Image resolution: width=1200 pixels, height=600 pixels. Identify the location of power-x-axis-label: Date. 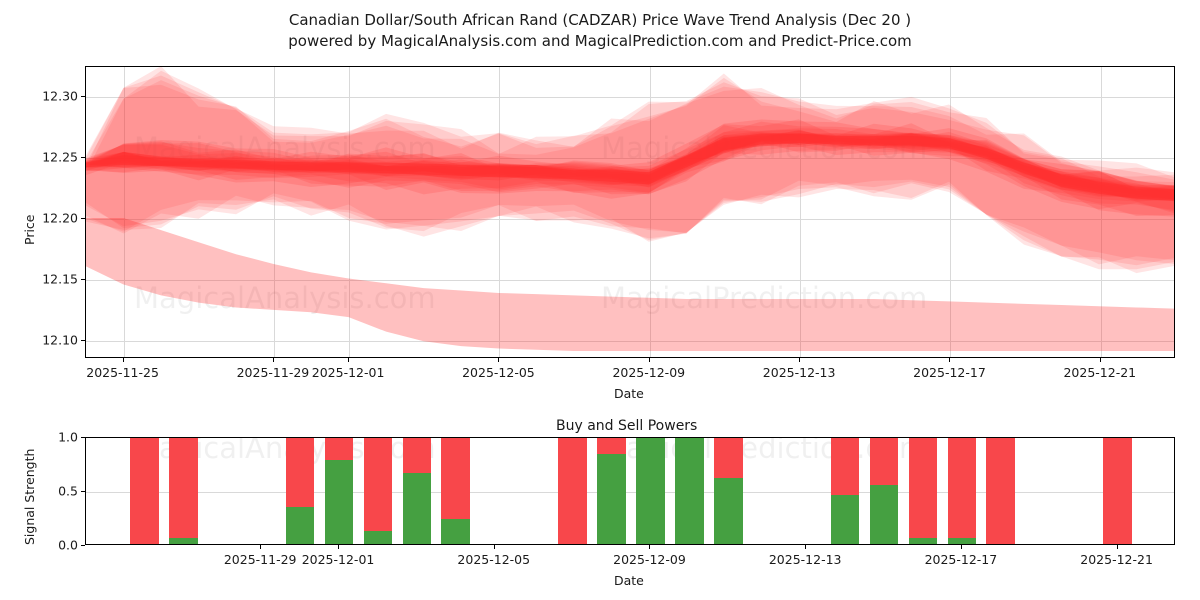
(629, 580).